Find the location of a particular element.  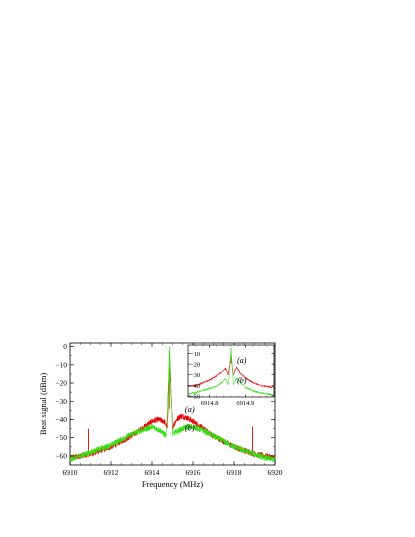

main-series-layer is located at coordinates (172, 404).